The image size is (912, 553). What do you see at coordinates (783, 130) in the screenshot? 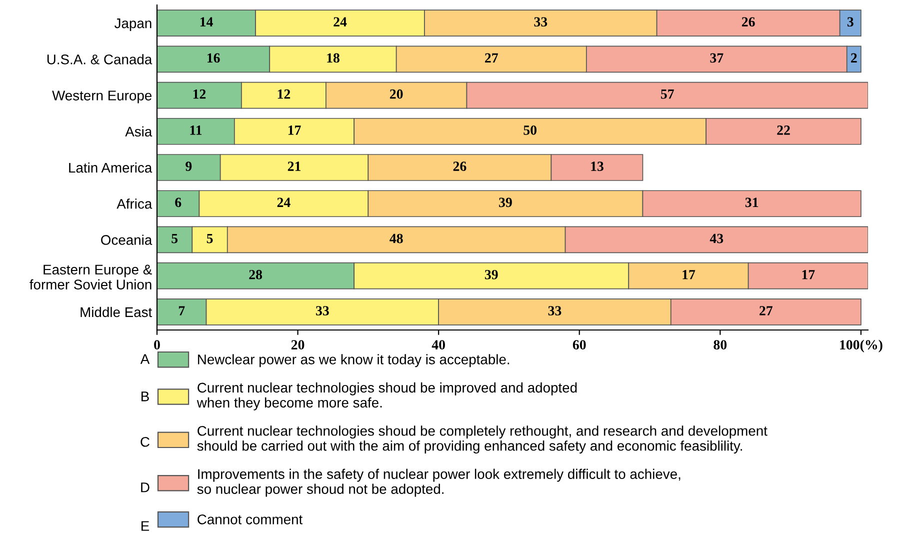
I see `data-label: 22` at bounding box center [783, 130].